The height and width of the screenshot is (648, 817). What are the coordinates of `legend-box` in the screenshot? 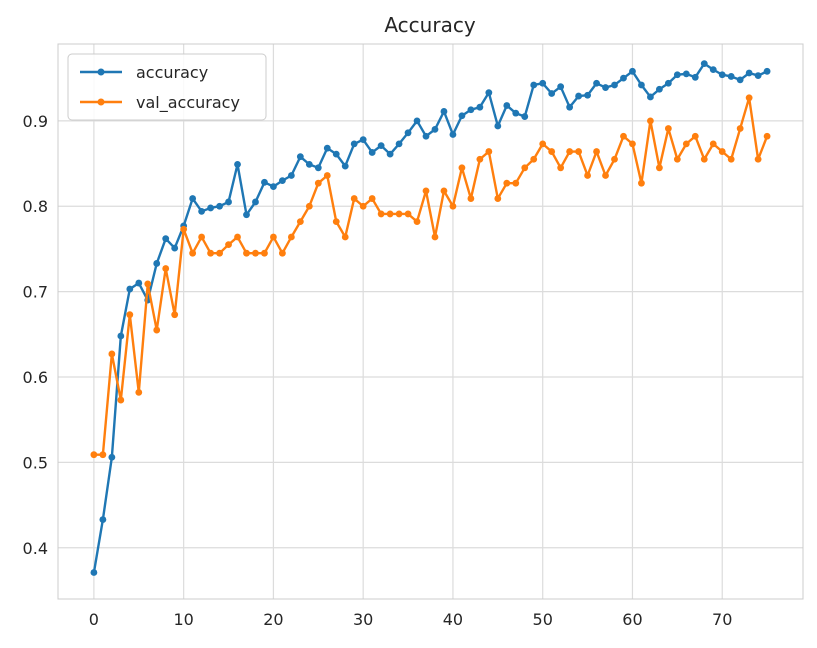 It's located at (167, 87).